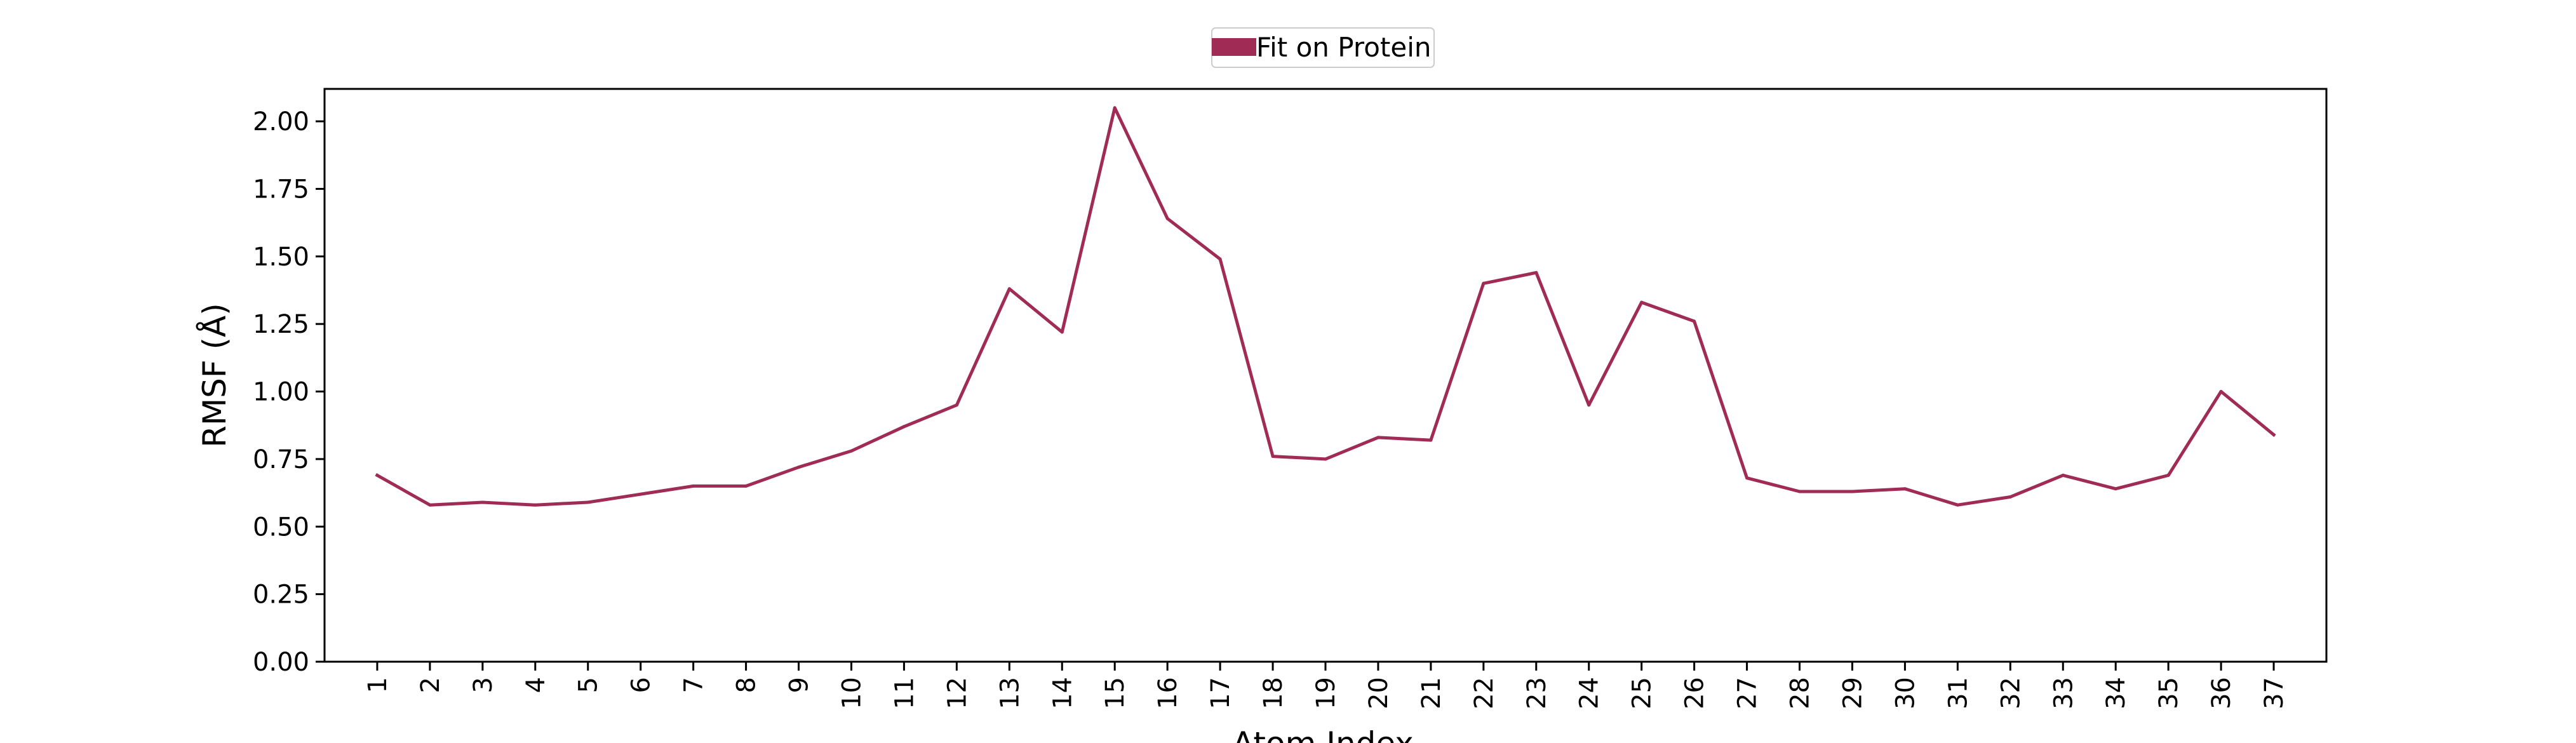  What do you see at coordinates (1115, 693) in the screenshot?
I see `x-tick-label: 15` at bounding box center [1115, 693].